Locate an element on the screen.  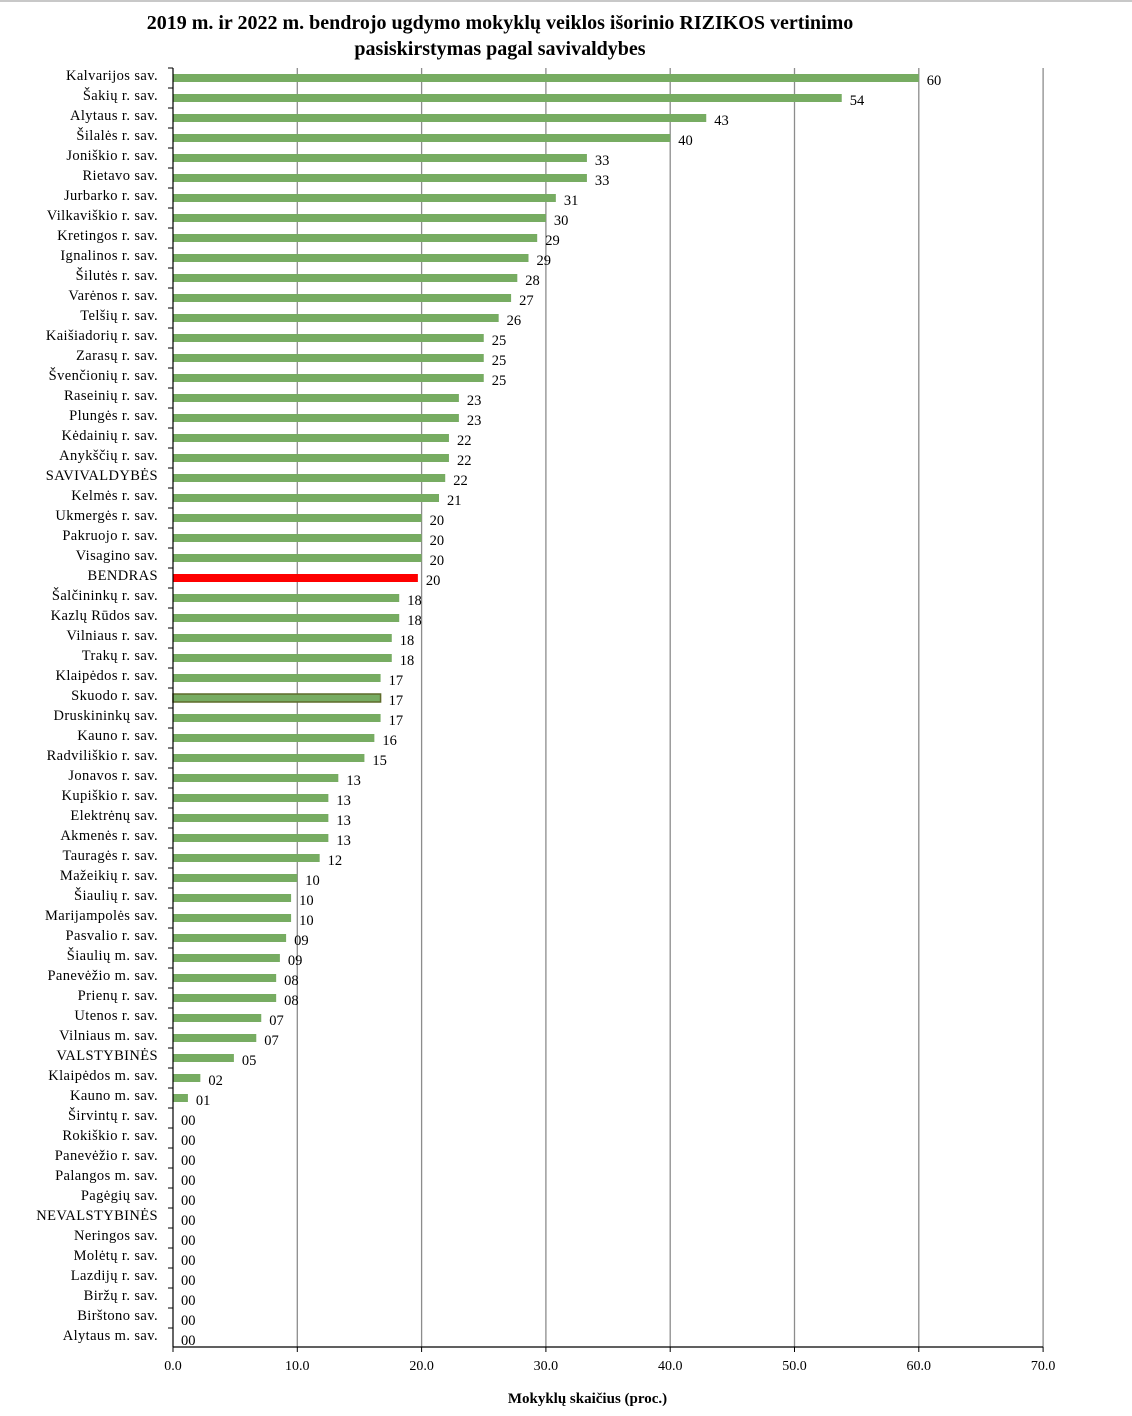
category-label: Švenčionių r. sav. is located at coordinates (103, 375).